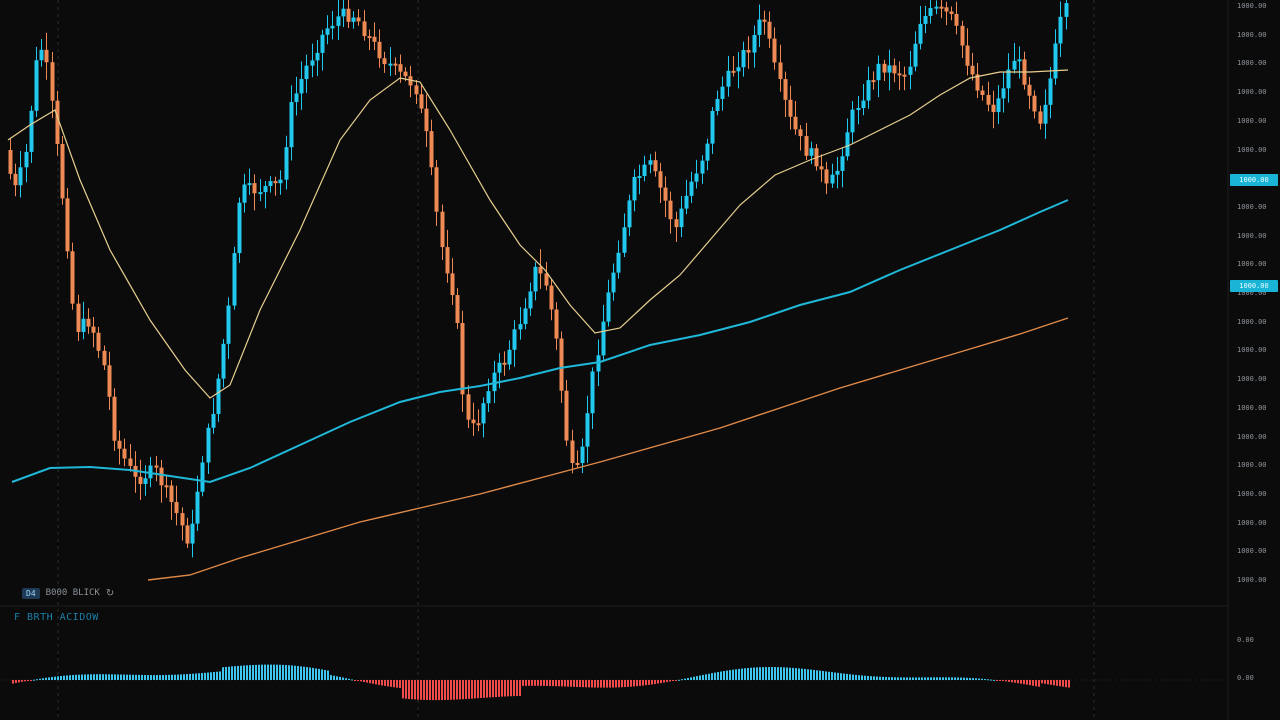 This screenshot has height=720, width=1280. Describe the element at coordinates (31, 593) in the screenshot. I see `symbol-badge: D4` at that location.